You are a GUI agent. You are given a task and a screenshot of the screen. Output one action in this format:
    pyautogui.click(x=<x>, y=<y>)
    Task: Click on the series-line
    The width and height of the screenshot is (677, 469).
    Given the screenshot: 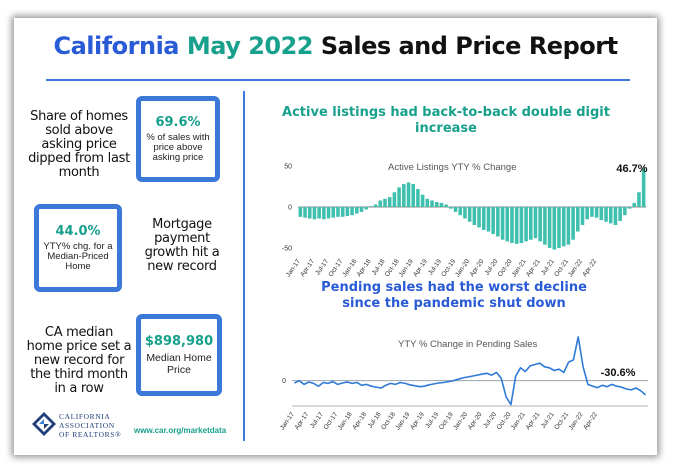 What is the action you would take?
    pyautogui.click(x=470, y=371)
    